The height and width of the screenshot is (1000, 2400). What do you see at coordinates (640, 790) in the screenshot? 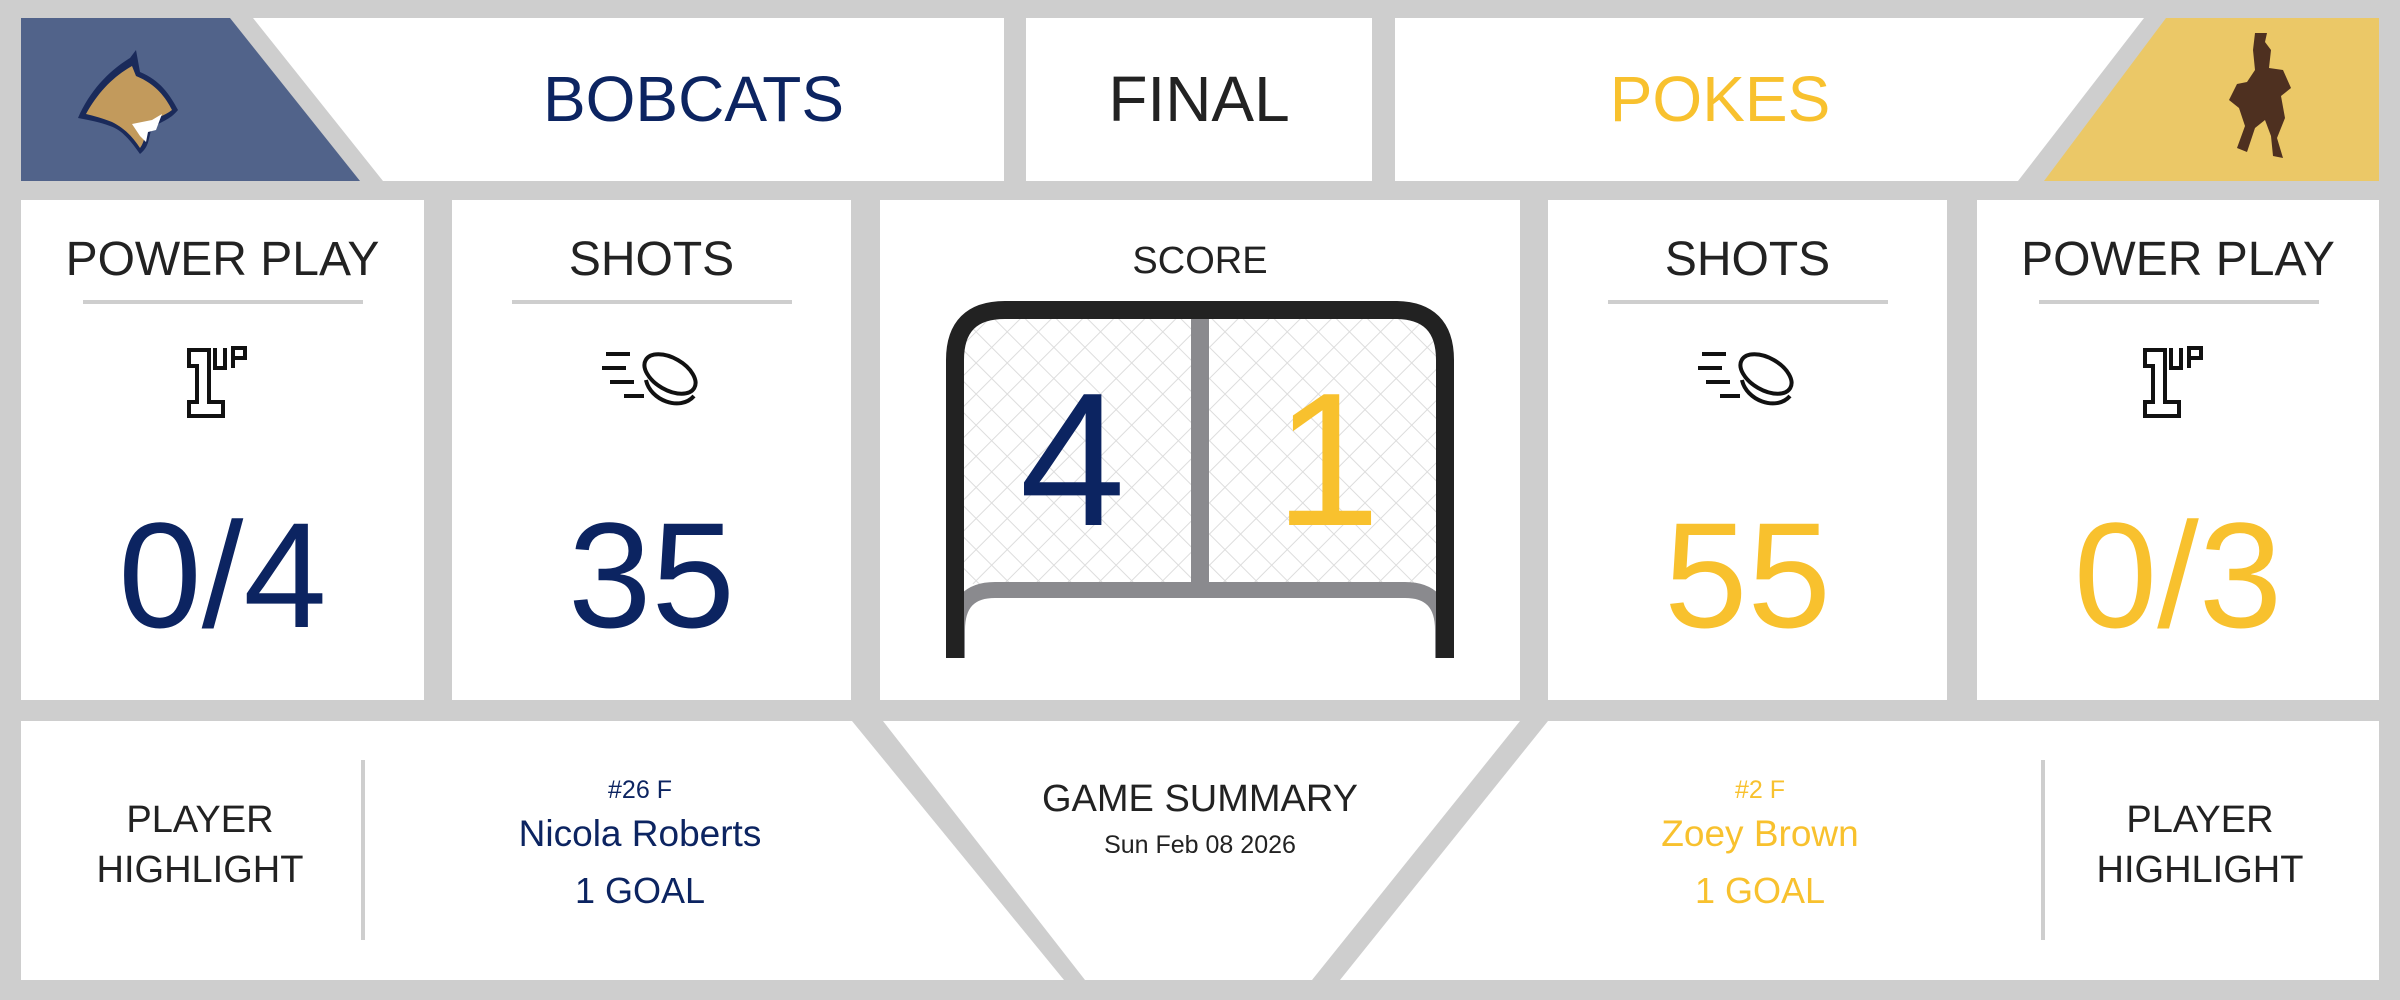
I see `player-number: #26 F` at bounding box center [640, 790].